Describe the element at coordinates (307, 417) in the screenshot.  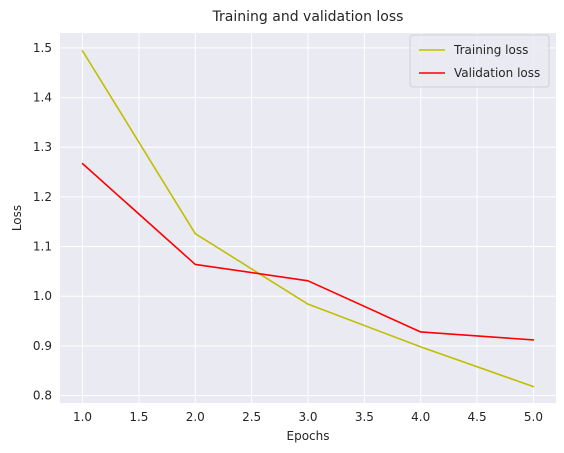
I see `x-tick-label: 3.0` at that location.